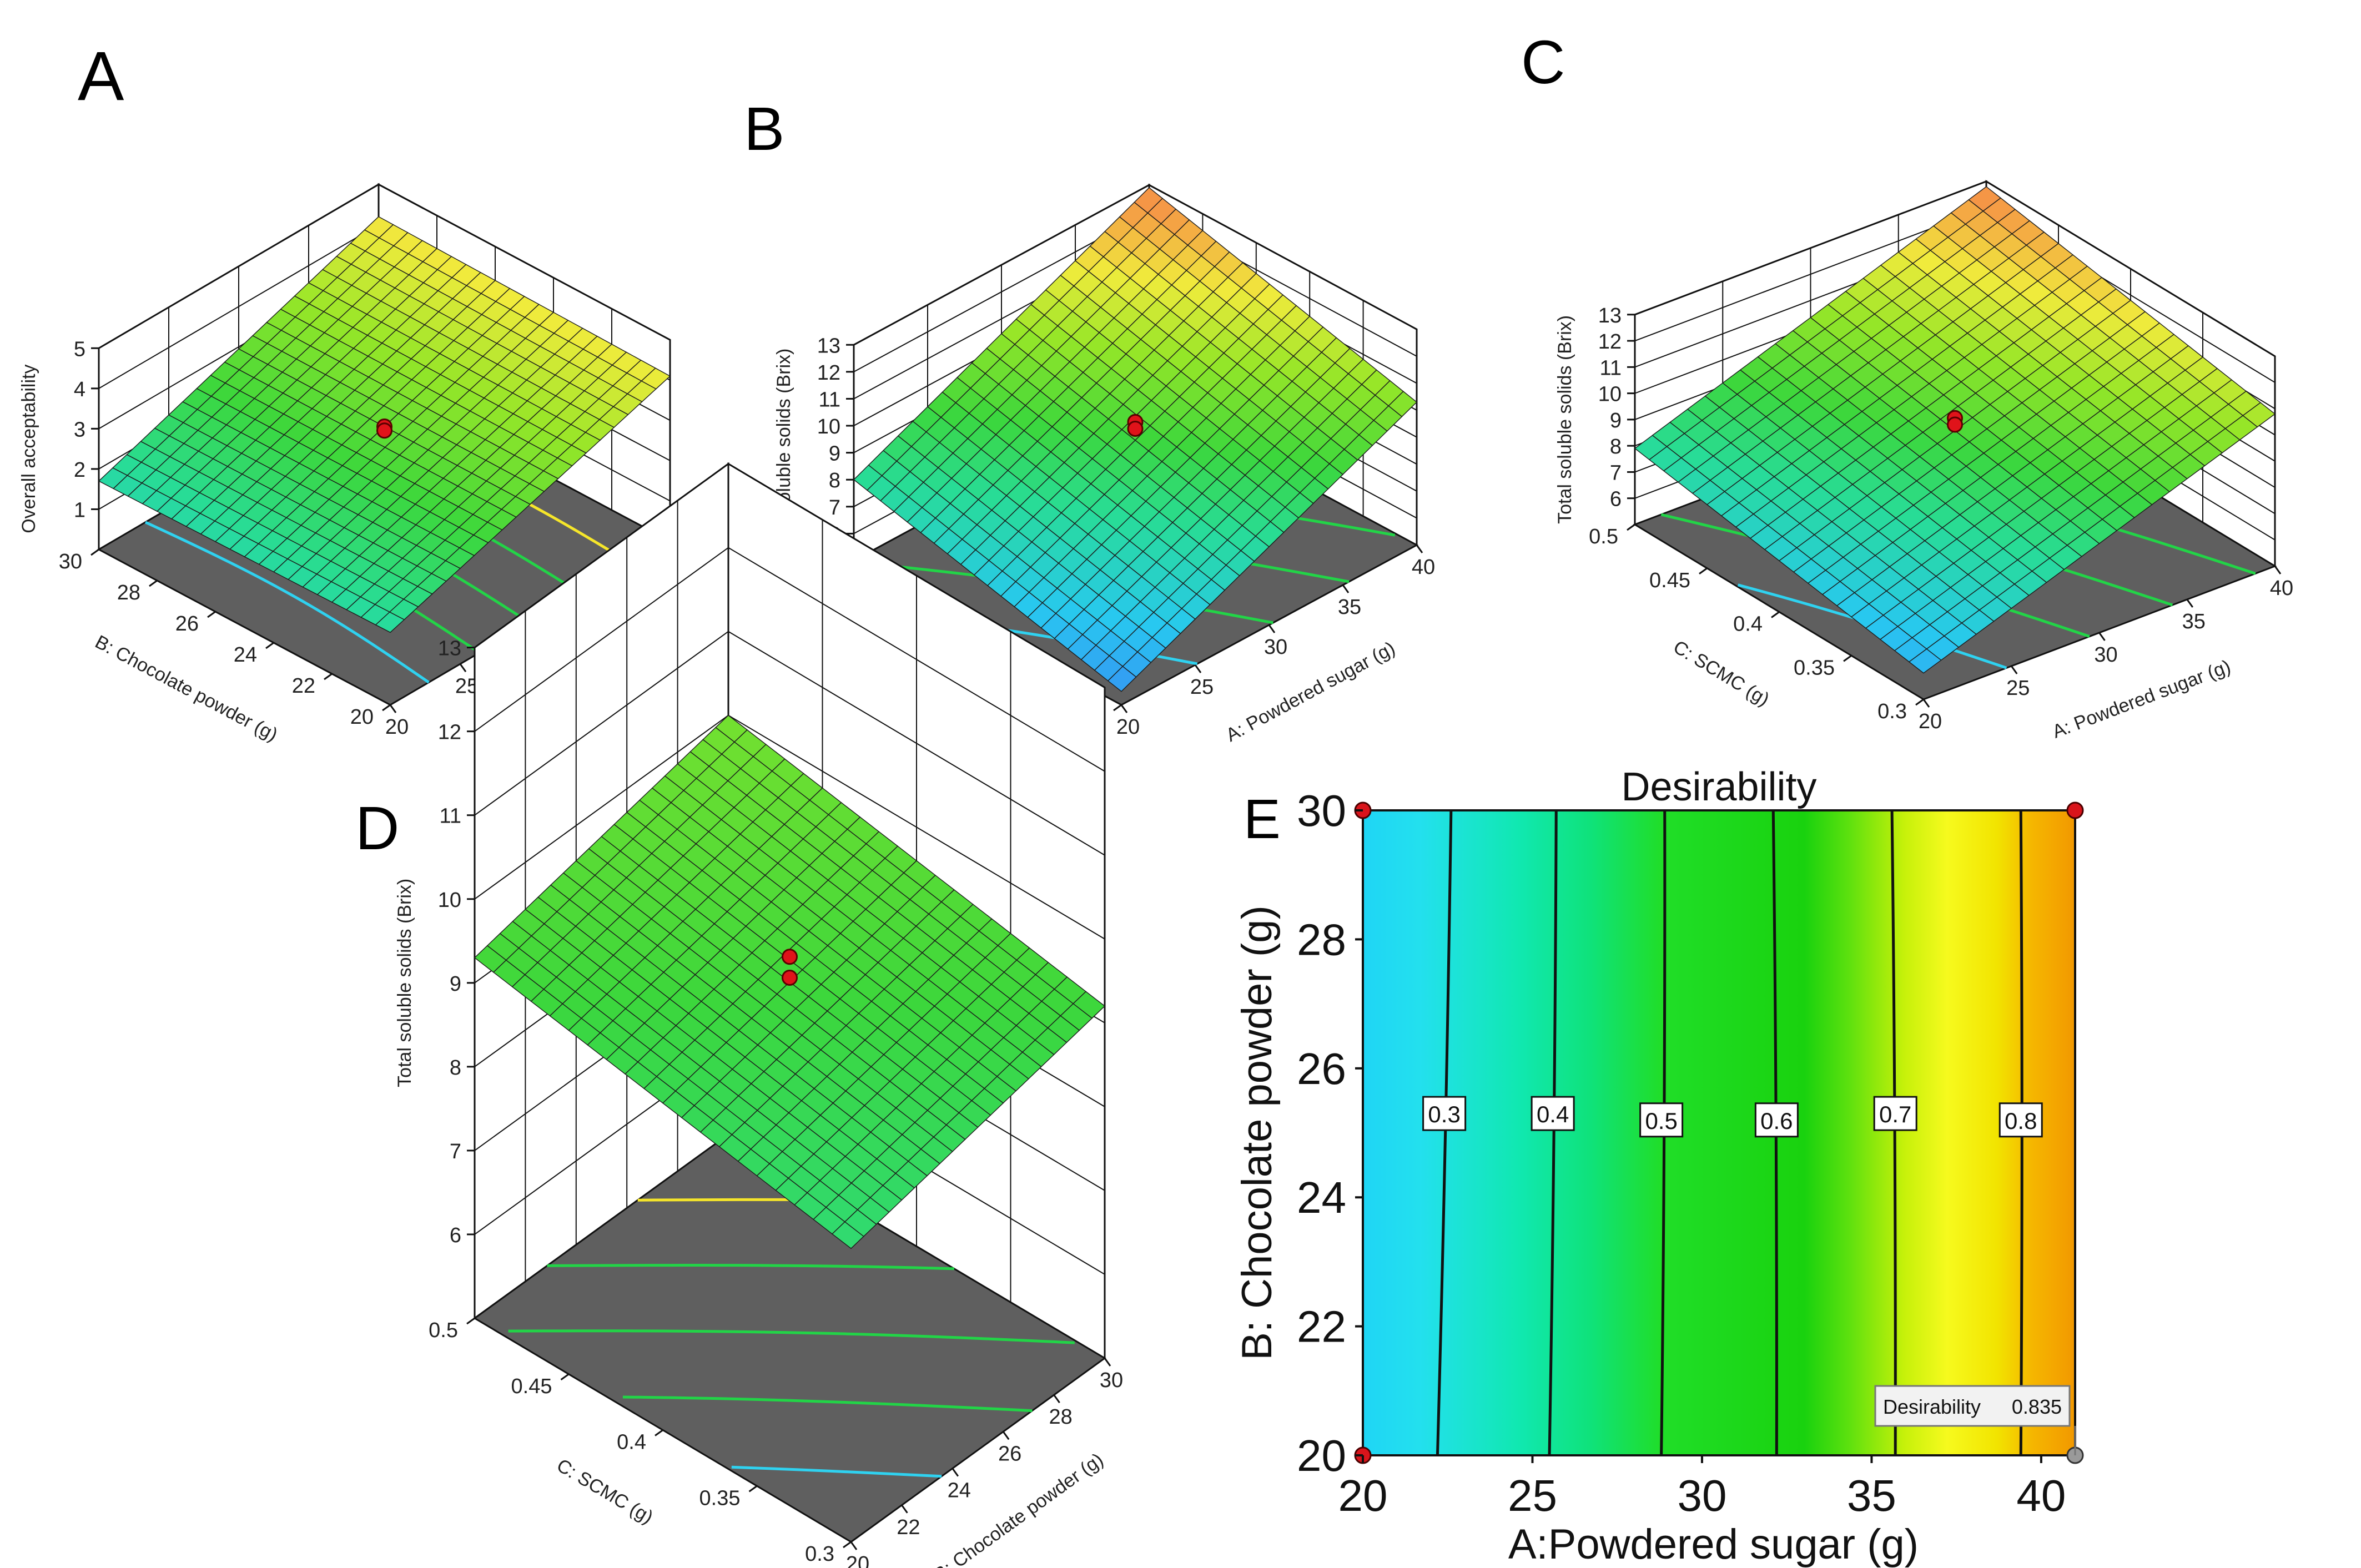  Describe the element at coordinates (1564, 419) in the screenshot. I see `z-axis-title: Total soluble solids (Brix)` at that location.